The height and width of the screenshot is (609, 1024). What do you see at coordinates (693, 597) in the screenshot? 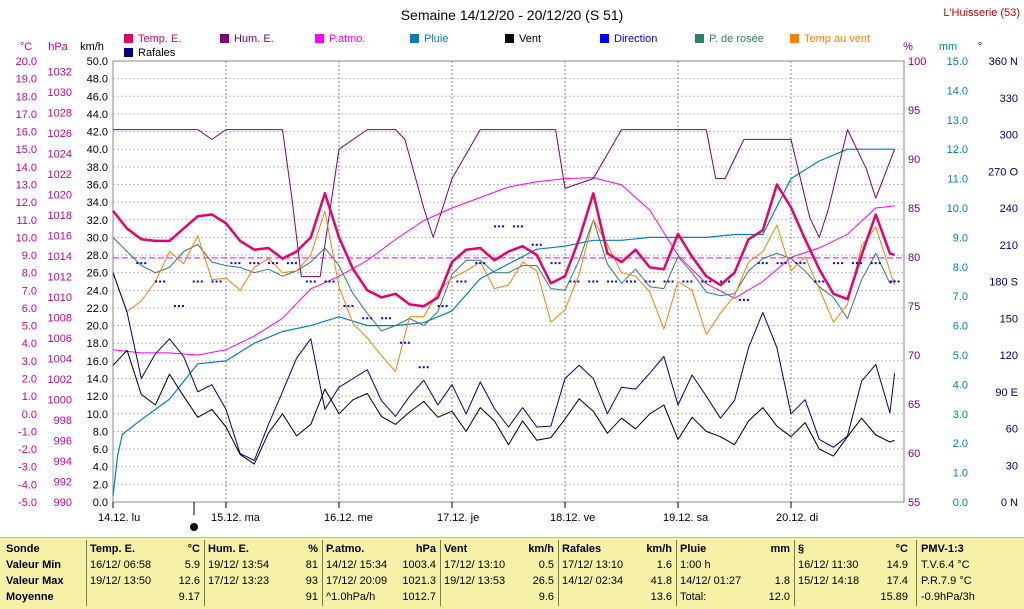
I see `summary-cell: Total:` at bounding box center [693, 597].